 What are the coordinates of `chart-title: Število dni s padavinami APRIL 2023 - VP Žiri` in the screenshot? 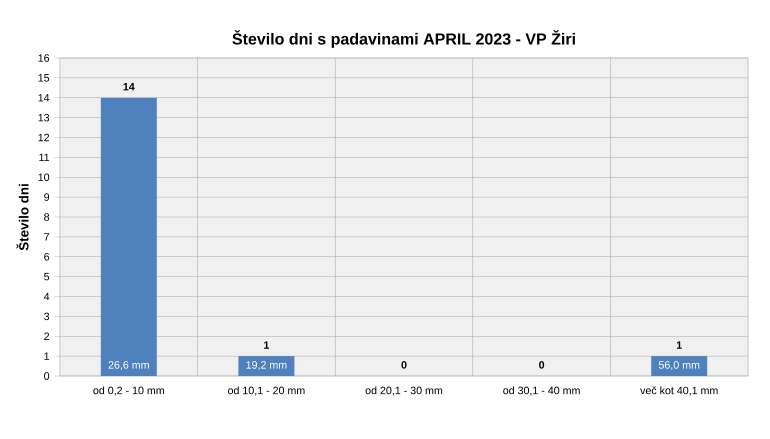 It's located at (403, 39).